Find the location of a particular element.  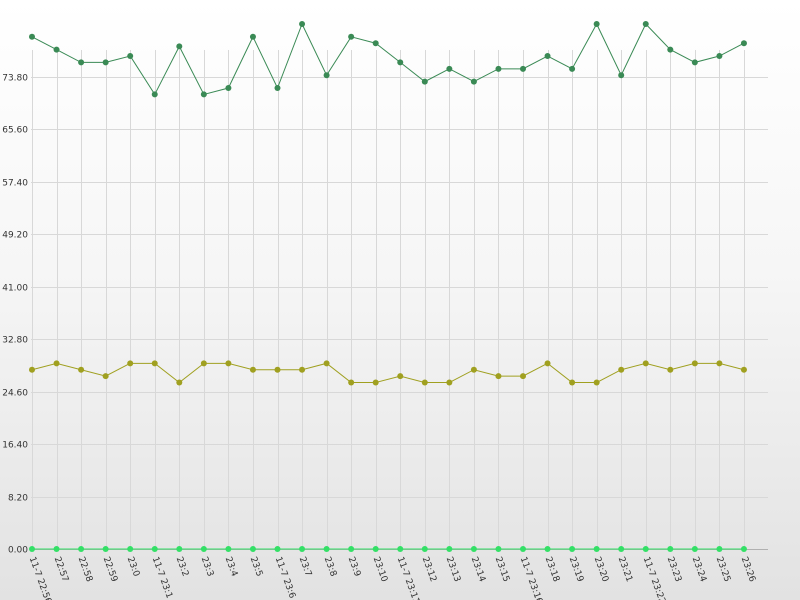

x-tick-label: 23:20 is located at coordinates (601, 570).